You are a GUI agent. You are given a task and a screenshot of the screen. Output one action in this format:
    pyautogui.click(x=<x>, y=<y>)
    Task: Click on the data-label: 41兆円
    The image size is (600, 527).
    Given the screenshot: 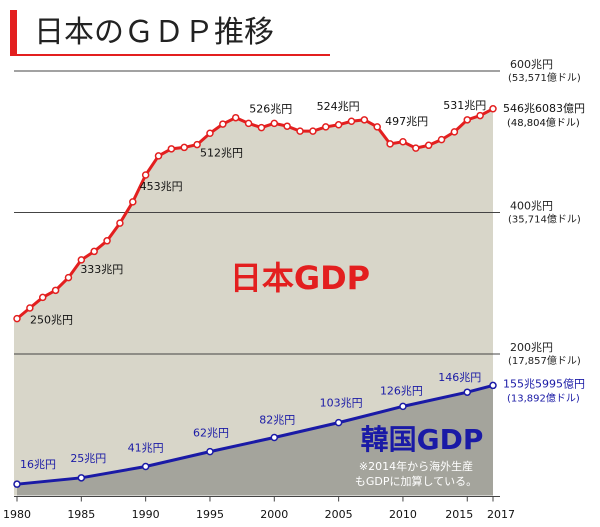 What is the action you would take?
    pyautogui.click(x=146, y=447)
    